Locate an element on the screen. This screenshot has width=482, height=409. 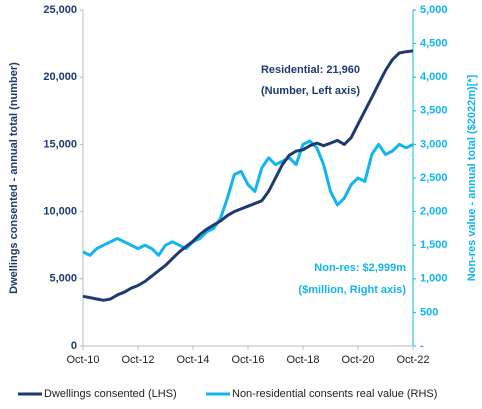
y2-tick-label: 3,500 is located at coordinates (434, 111).